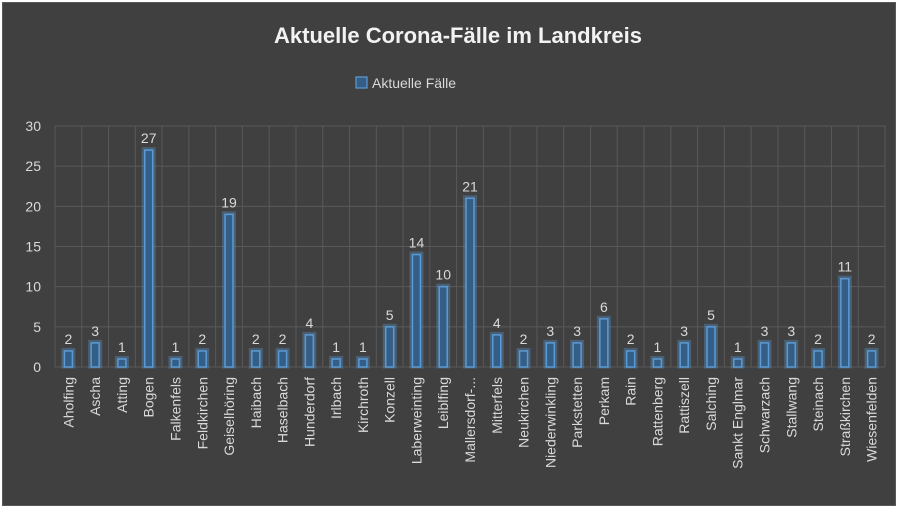 The image size is (900, 510). What do you see at coordinates (414, 83) in the screenshot?
I see `legend-label: Aktuelle Fälle` at bounding box center [414, 83].